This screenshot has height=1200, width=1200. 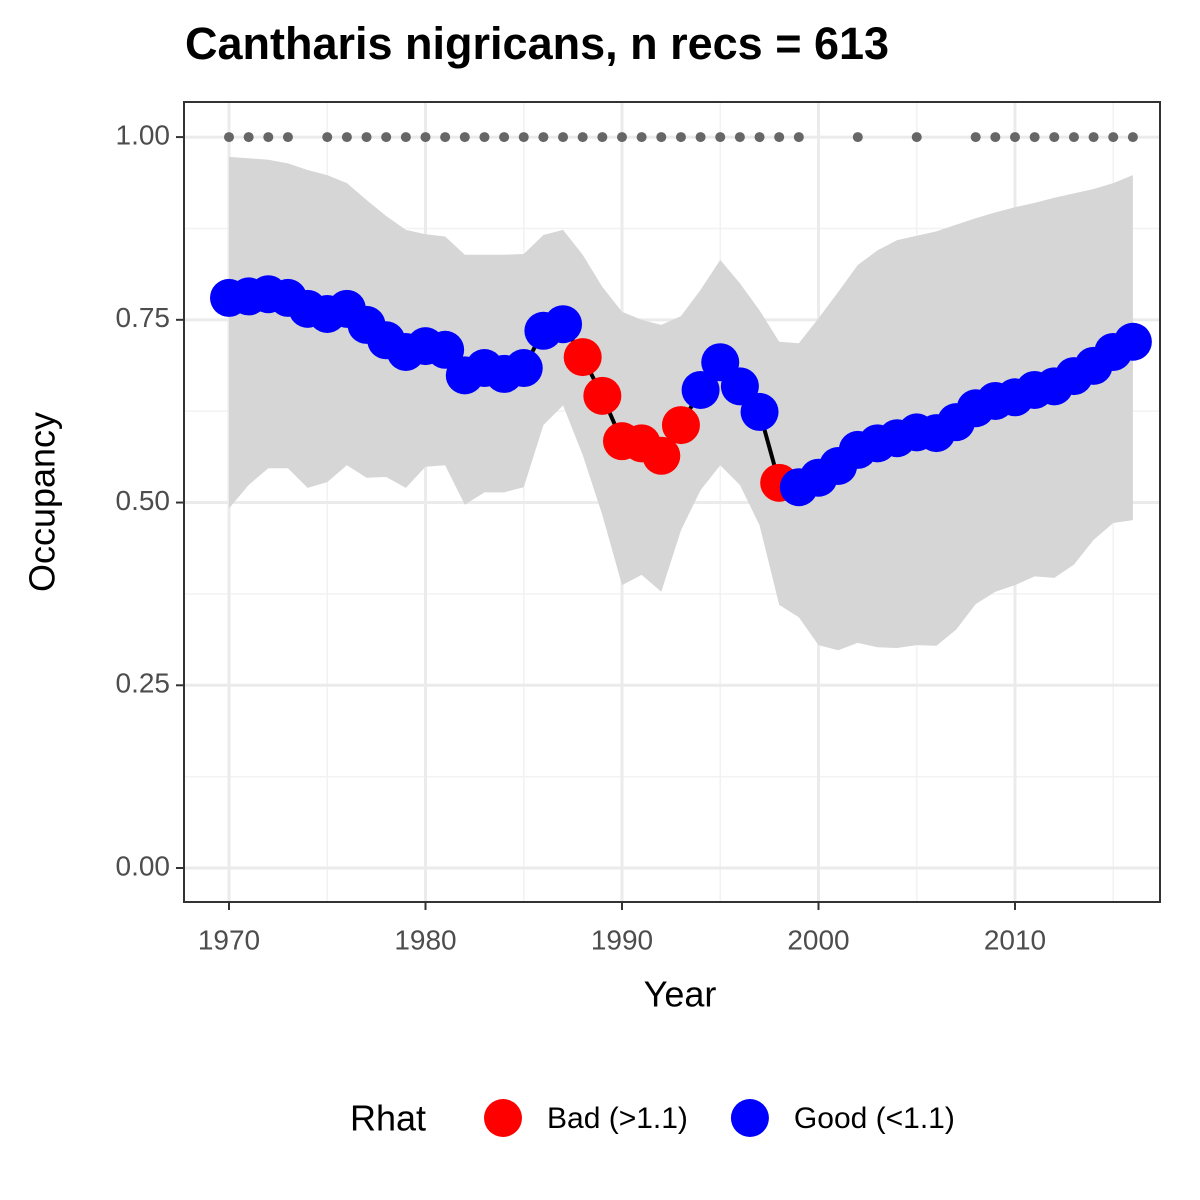 What do you see at coordinates (537, 43) in the screenshot?
I see `chart-title: Cantharis nigricans, n recs = 613` at bounding box center [537, 43].